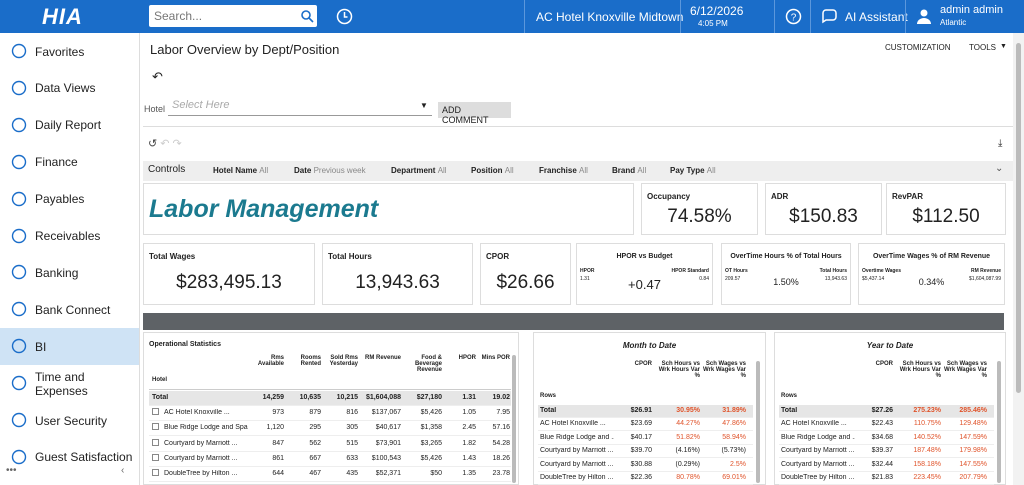  I want to click on help-icon: ?, so click(793, 16).